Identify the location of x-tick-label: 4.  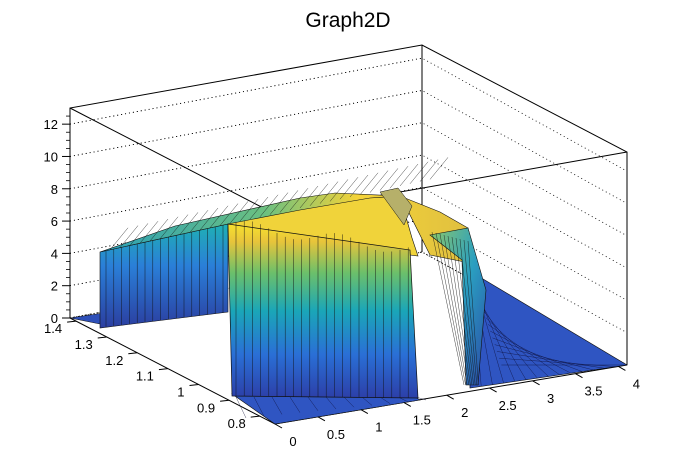
(636, 383).